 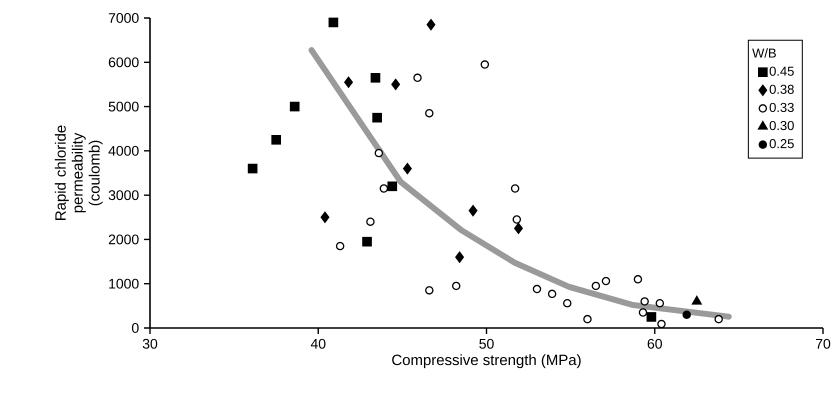 What do you see at coordinates (135, 328) in the screenshot?
I see `y-tick-label: 0` at bounding box center [135, 328].